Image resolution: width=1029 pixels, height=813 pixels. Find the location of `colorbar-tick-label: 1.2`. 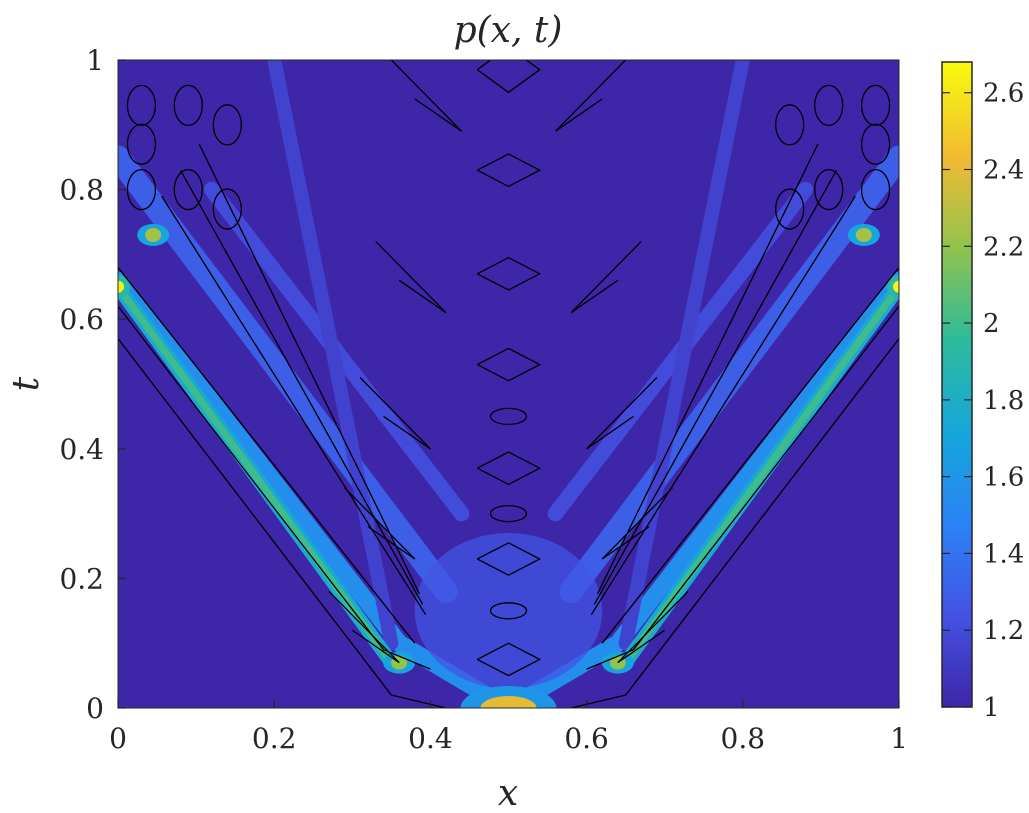

colorbar-tick-label: 1.2 is located at coordinates (1003, 631).